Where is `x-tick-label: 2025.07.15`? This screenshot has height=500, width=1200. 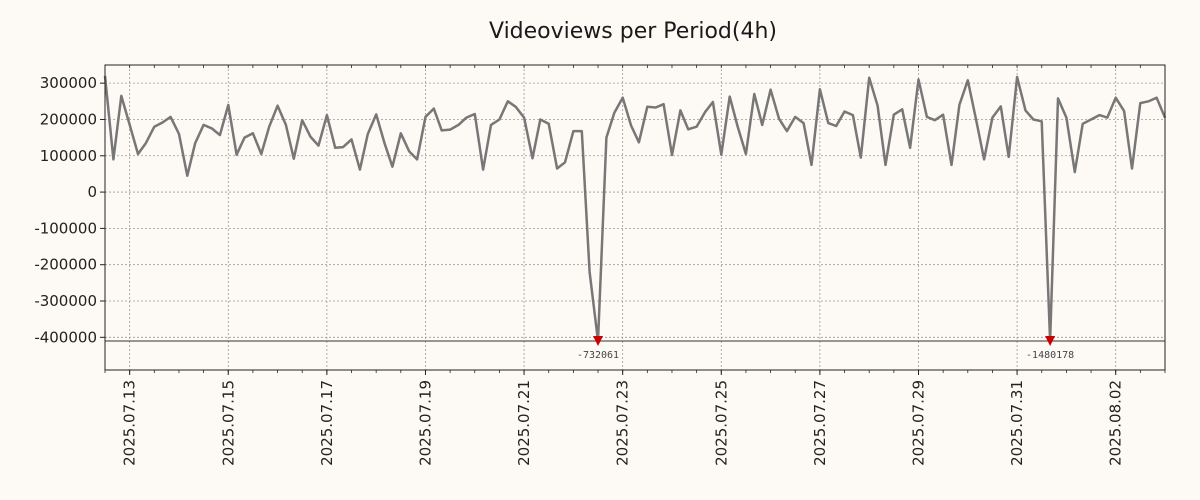 x-tick-label: 2025.07.15 is located at coordinates (228, 423).